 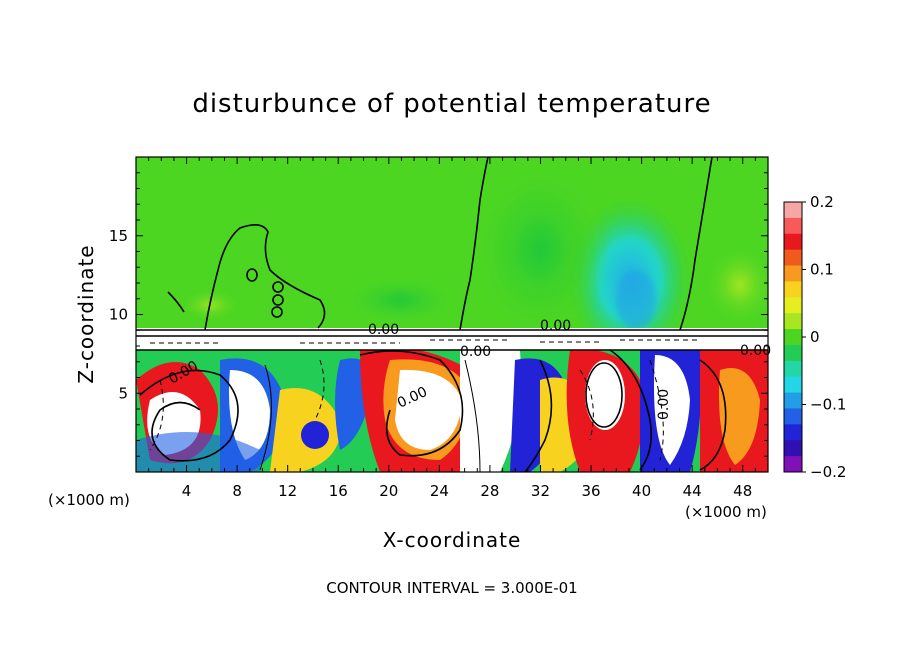 I want to click on y-axis-label: Z-coordinate, so click(x=86, y=313).